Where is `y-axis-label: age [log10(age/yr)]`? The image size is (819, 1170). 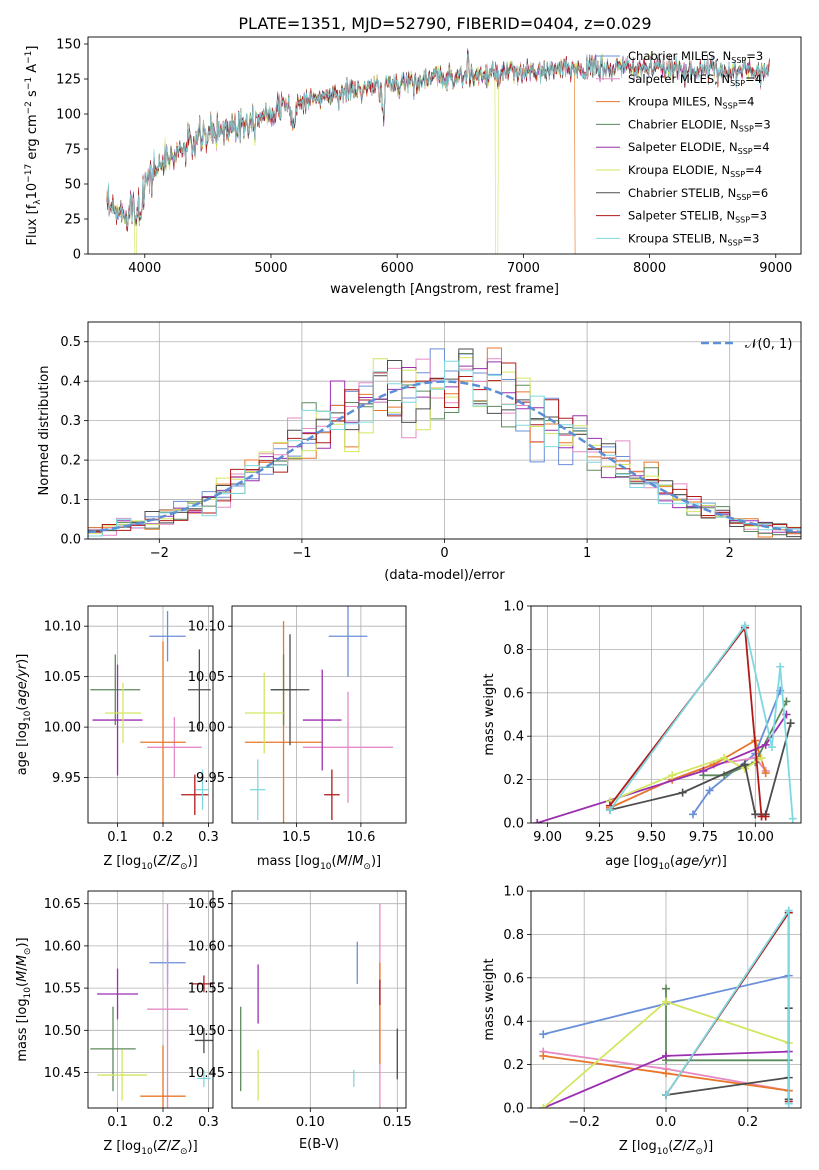
y-axis-label: age [log10(age/yr)] is located at coordinates (24, 715).